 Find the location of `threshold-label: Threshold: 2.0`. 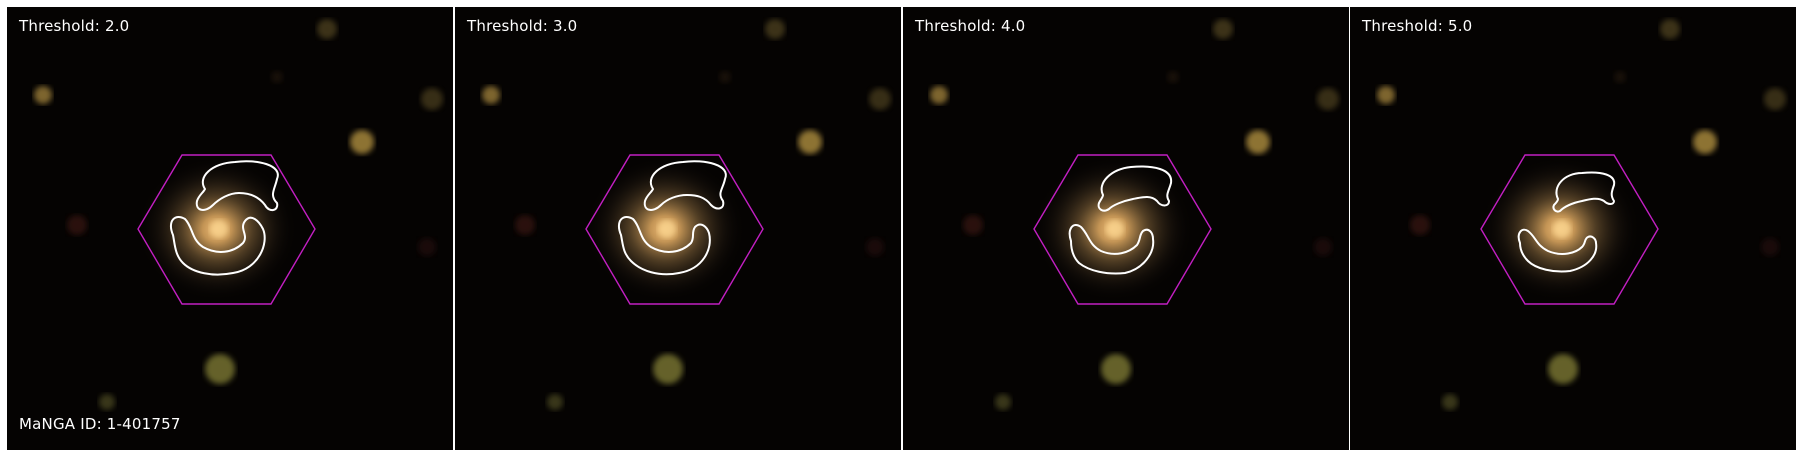

threshold-label: Threshold: 2.0 is located at coordinates (74, 26).